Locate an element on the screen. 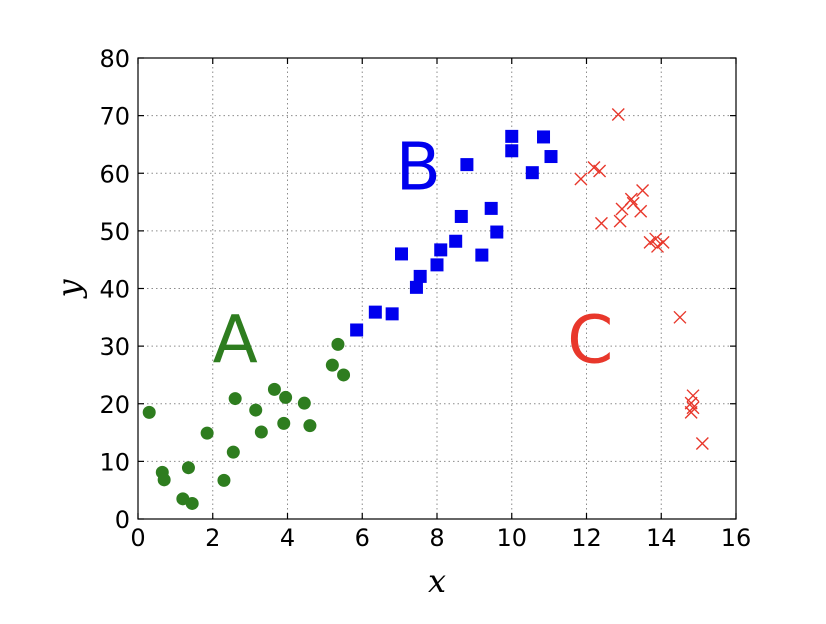 Image resolution: width=826 pixels, height=624 pixels. x-tick-label: 8 is located at coordinates (436, 538).